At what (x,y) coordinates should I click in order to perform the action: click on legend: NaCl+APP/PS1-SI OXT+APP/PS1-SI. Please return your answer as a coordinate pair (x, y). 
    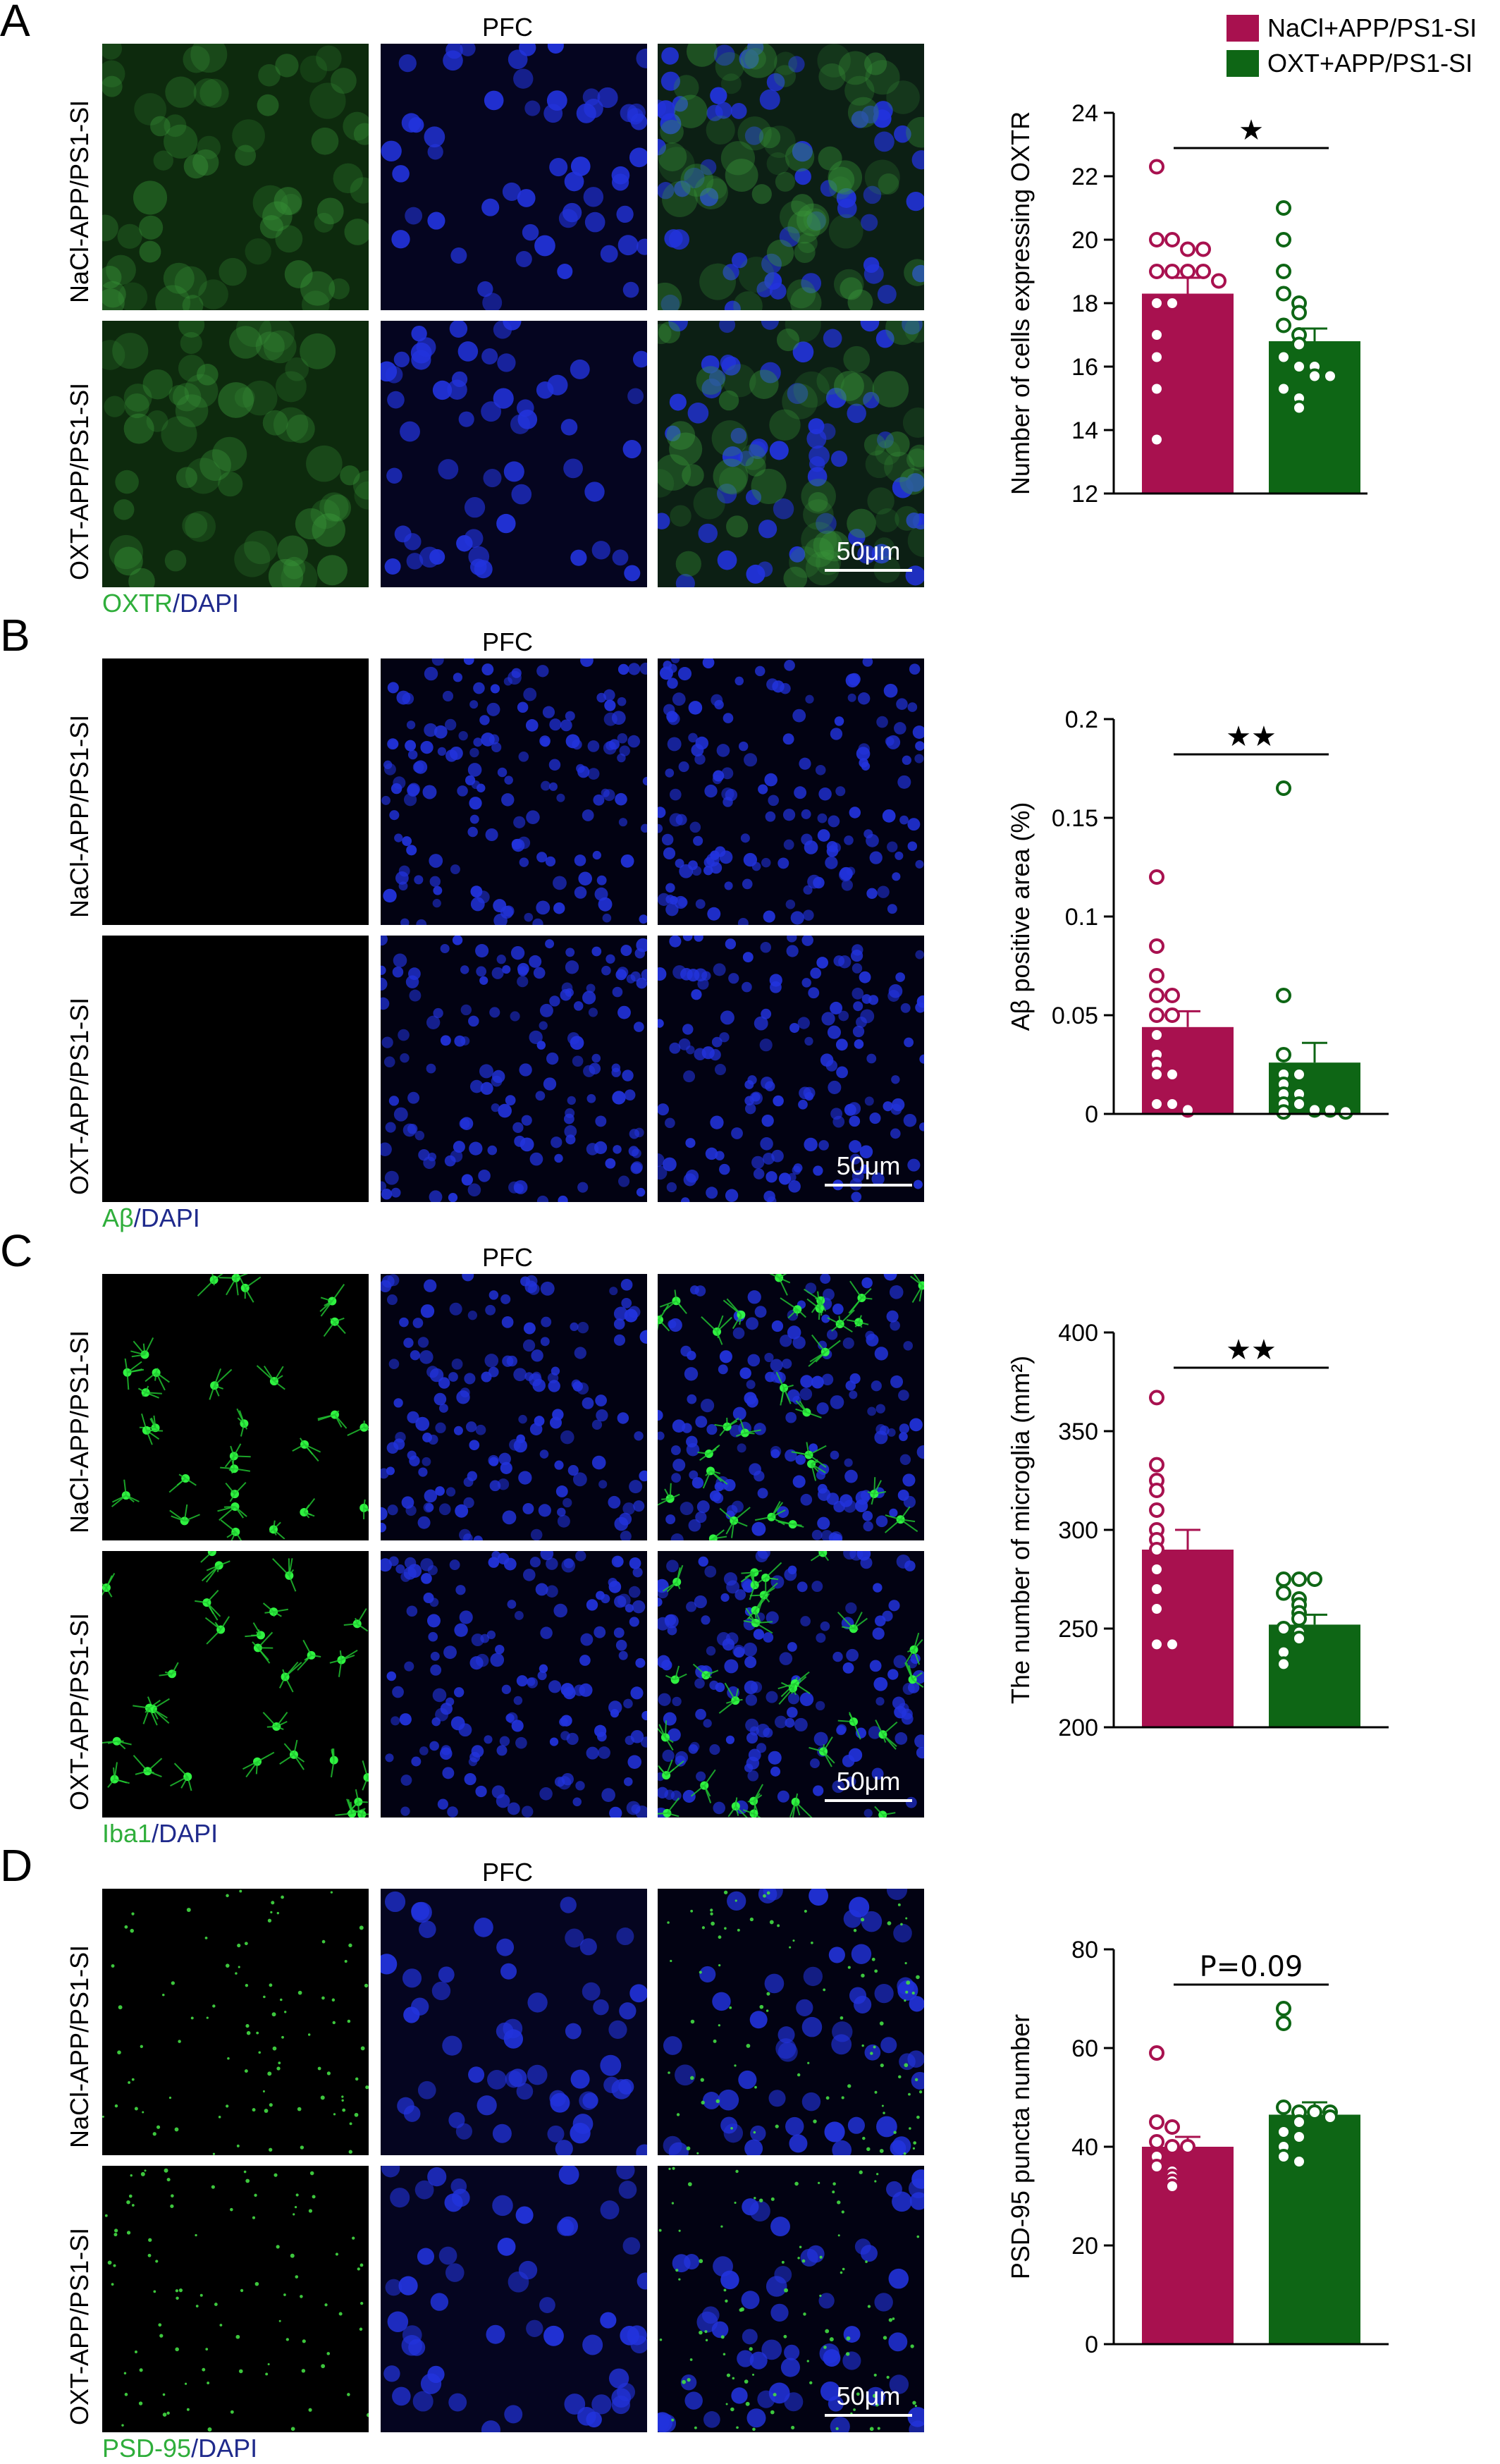
    Looking at the image, I should click on (1352, 46).